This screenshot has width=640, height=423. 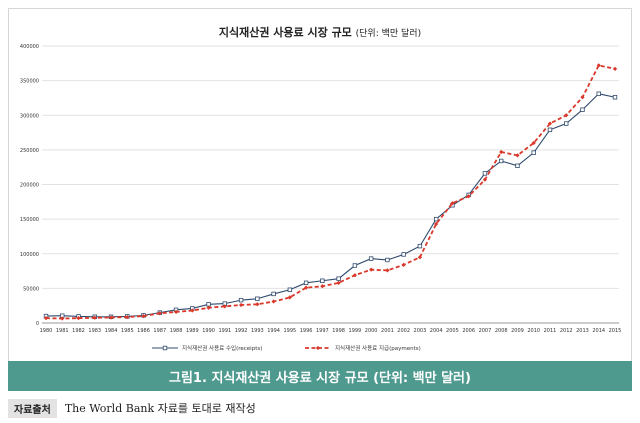 I want to click on y-tick-label: 400000, so click(x=29, y=47).